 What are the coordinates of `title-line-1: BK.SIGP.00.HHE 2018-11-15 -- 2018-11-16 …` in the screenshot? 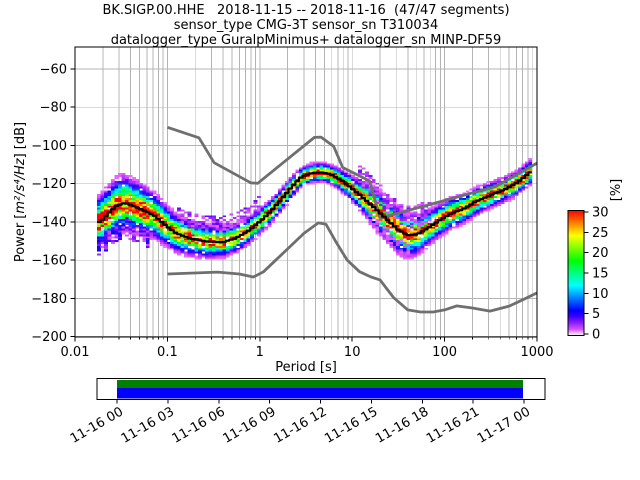 It's located at (305, 10).